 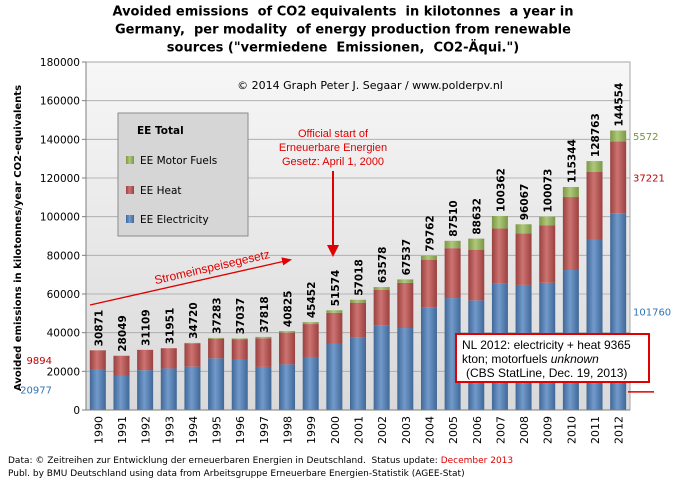 What do you see at coordinates (547, 221) in the screenshot?
I see `bar-segment-ee-motor-fuels-2009` at bounding box center [547, 221].